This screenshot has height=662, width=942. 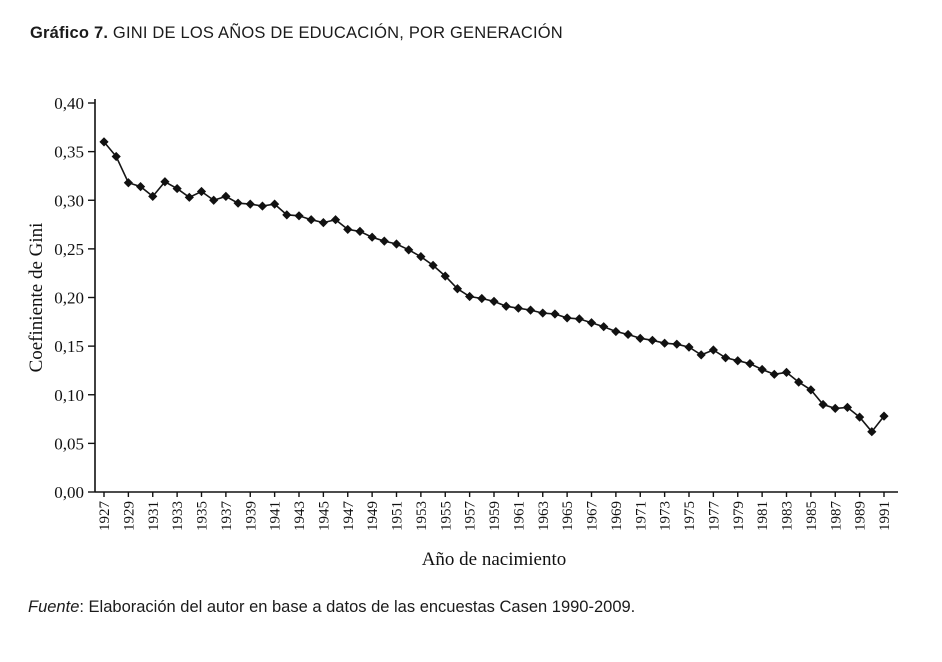 What do you see at coordinates (422, 516) in the screenshot?
I see `x-tick-label: 1953` at bounding box center [422, 516].